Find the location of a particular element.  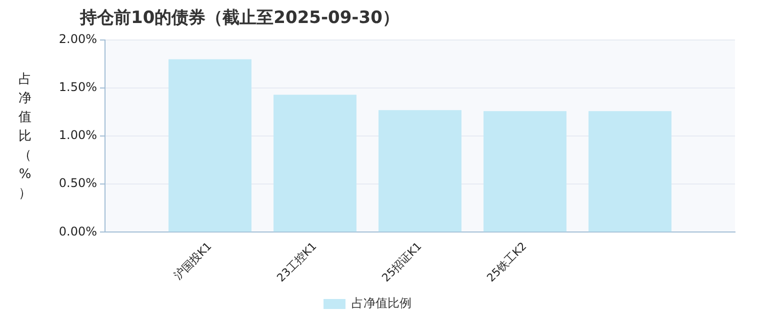

x-tick-label: 25铁工K2 is located at coordinates (507, 262).